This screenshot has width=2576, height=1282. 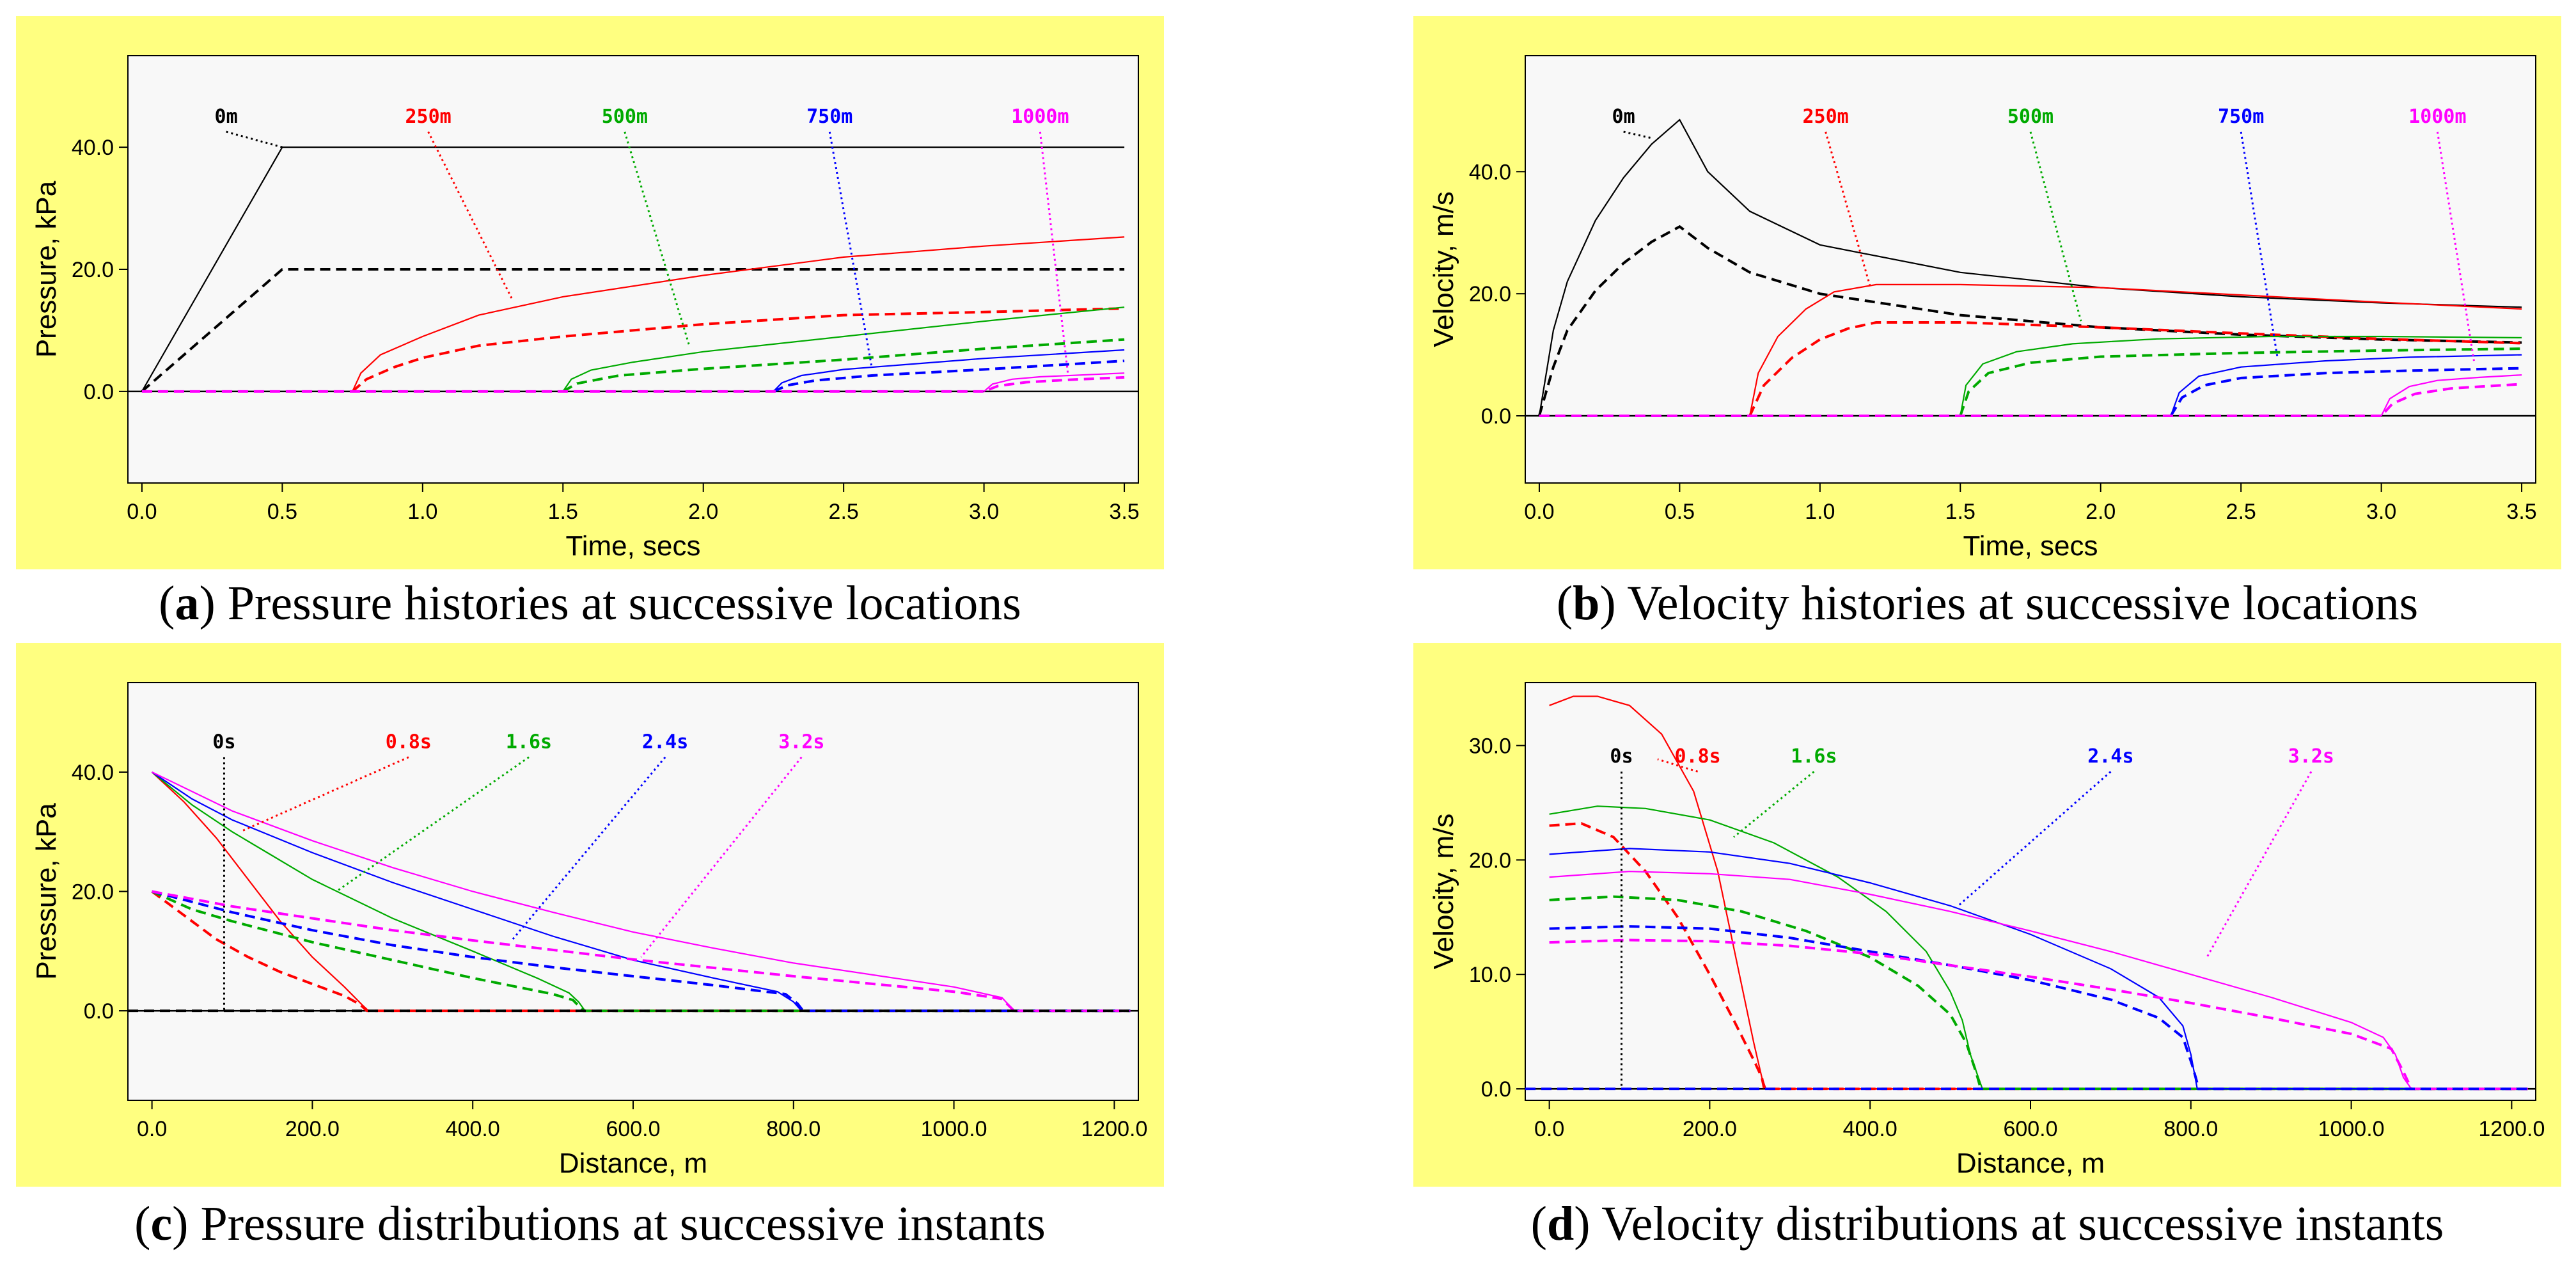 I want to click on x-tick-label-b-2: 1.0, so click(x=1820, y=512).